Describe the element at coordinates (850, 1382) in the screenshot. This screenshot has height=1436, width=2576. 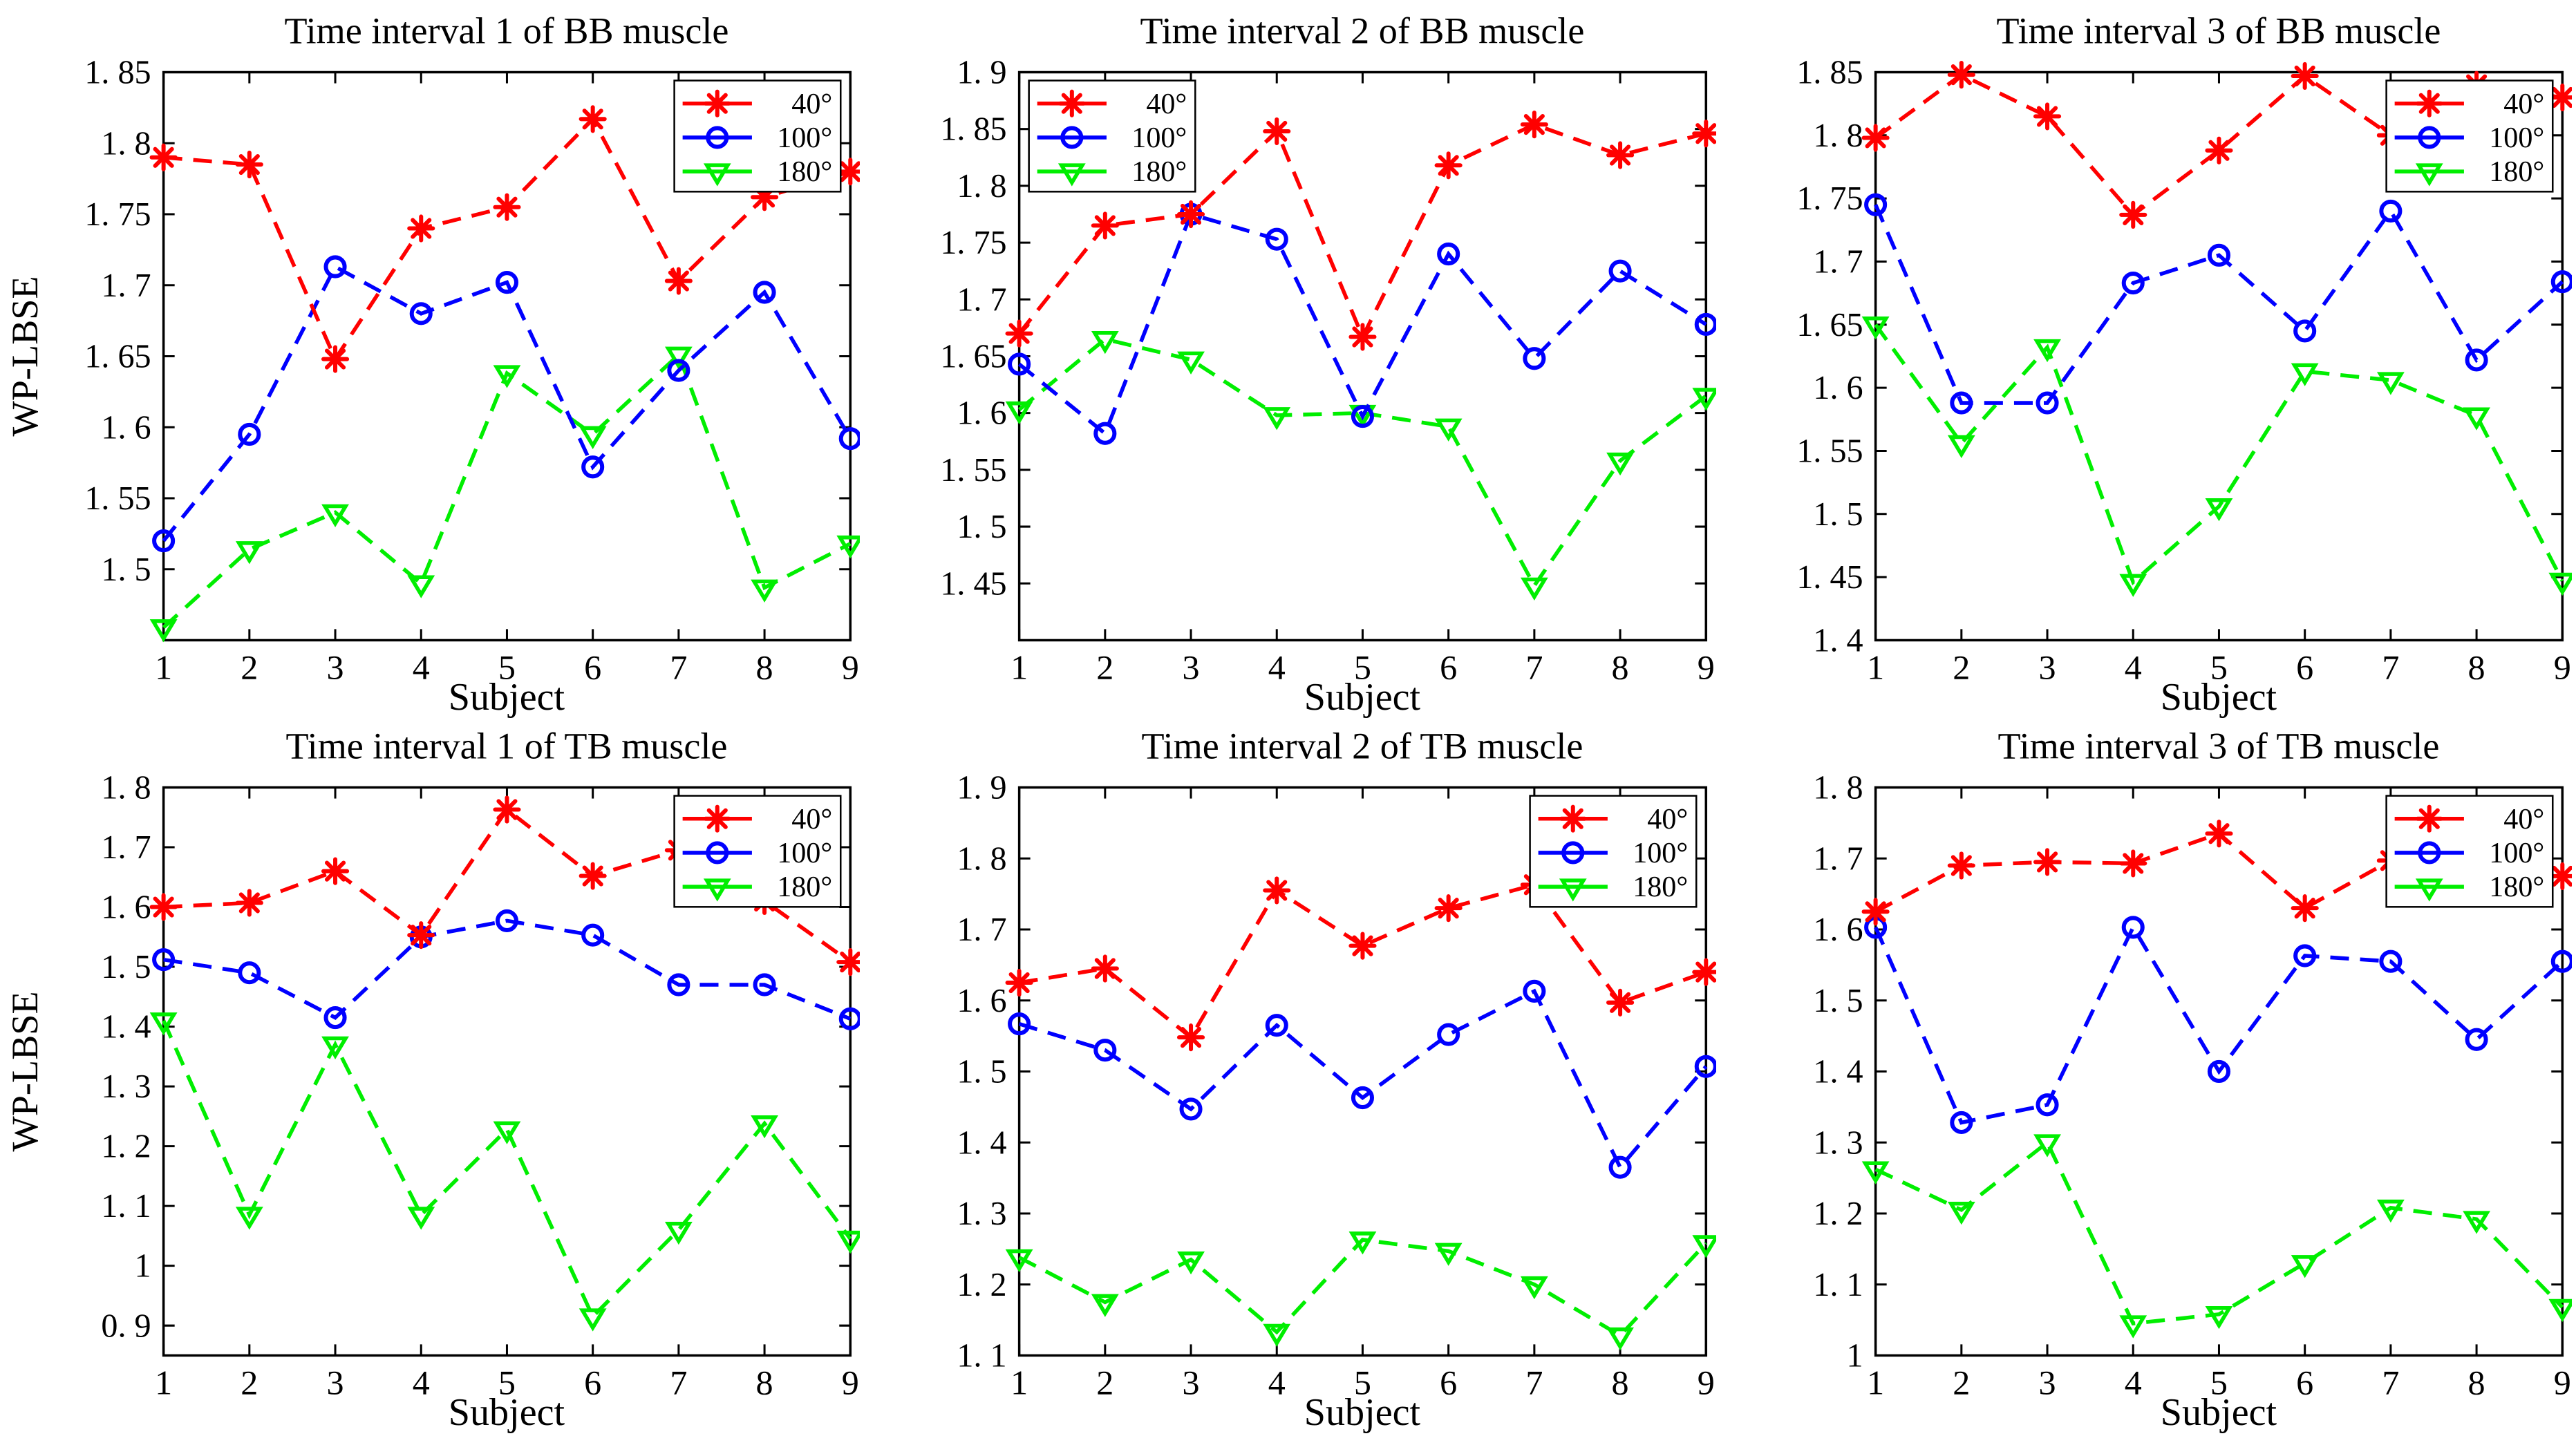
I see `x-tick-label: 9` at that location.